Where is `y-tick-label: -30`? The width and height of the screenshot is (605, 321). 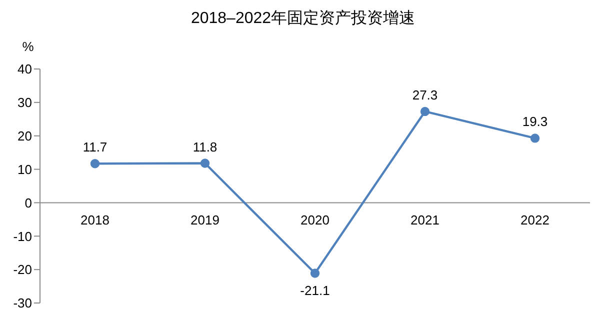 y-tick-label: -30 is located at coordinates (22, 303).